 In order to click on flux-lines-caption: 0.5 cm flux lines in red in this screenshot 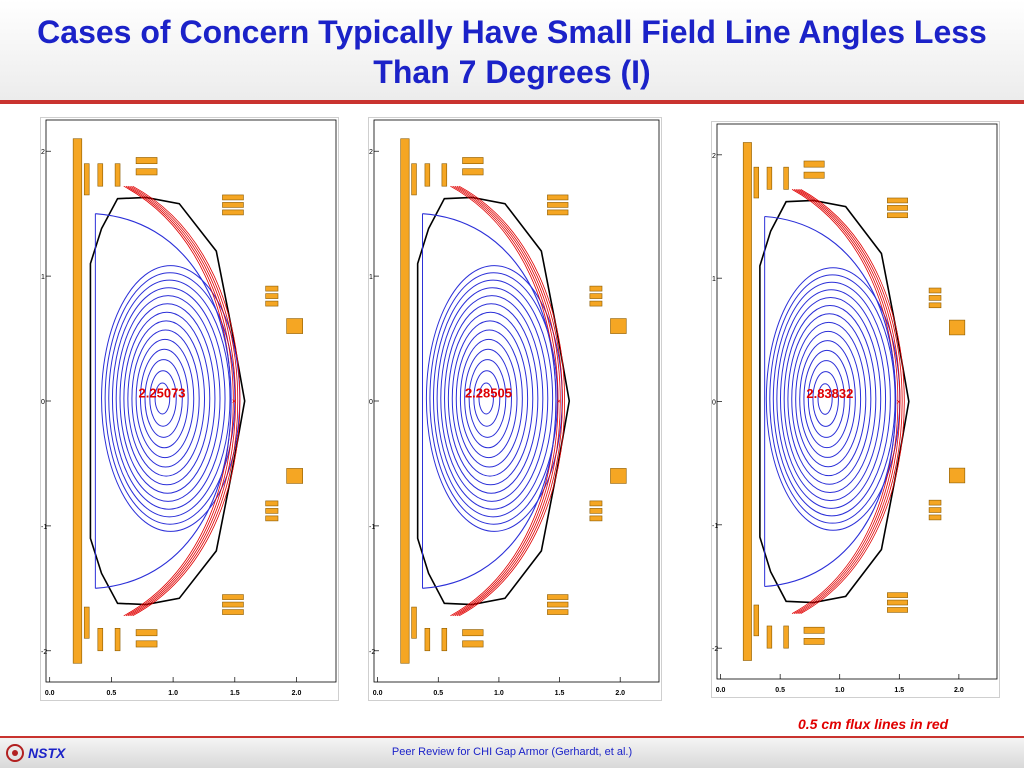, I will do `click(873, 724)`.